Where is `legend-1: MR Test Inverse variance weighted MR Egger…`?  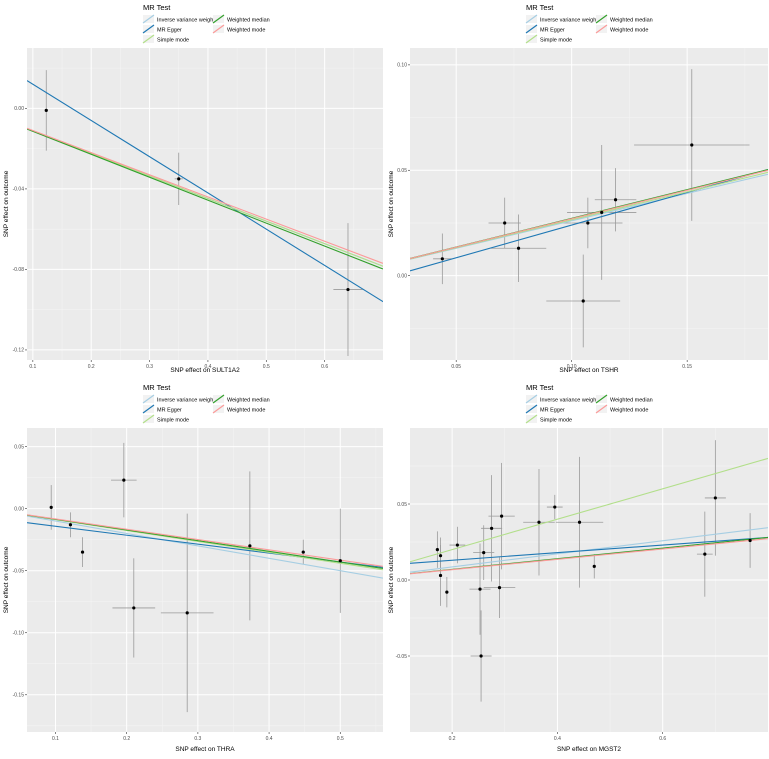 legend-1: MR Test Inverse variance weighted MR Egger… is located at coordinates (206, 23).